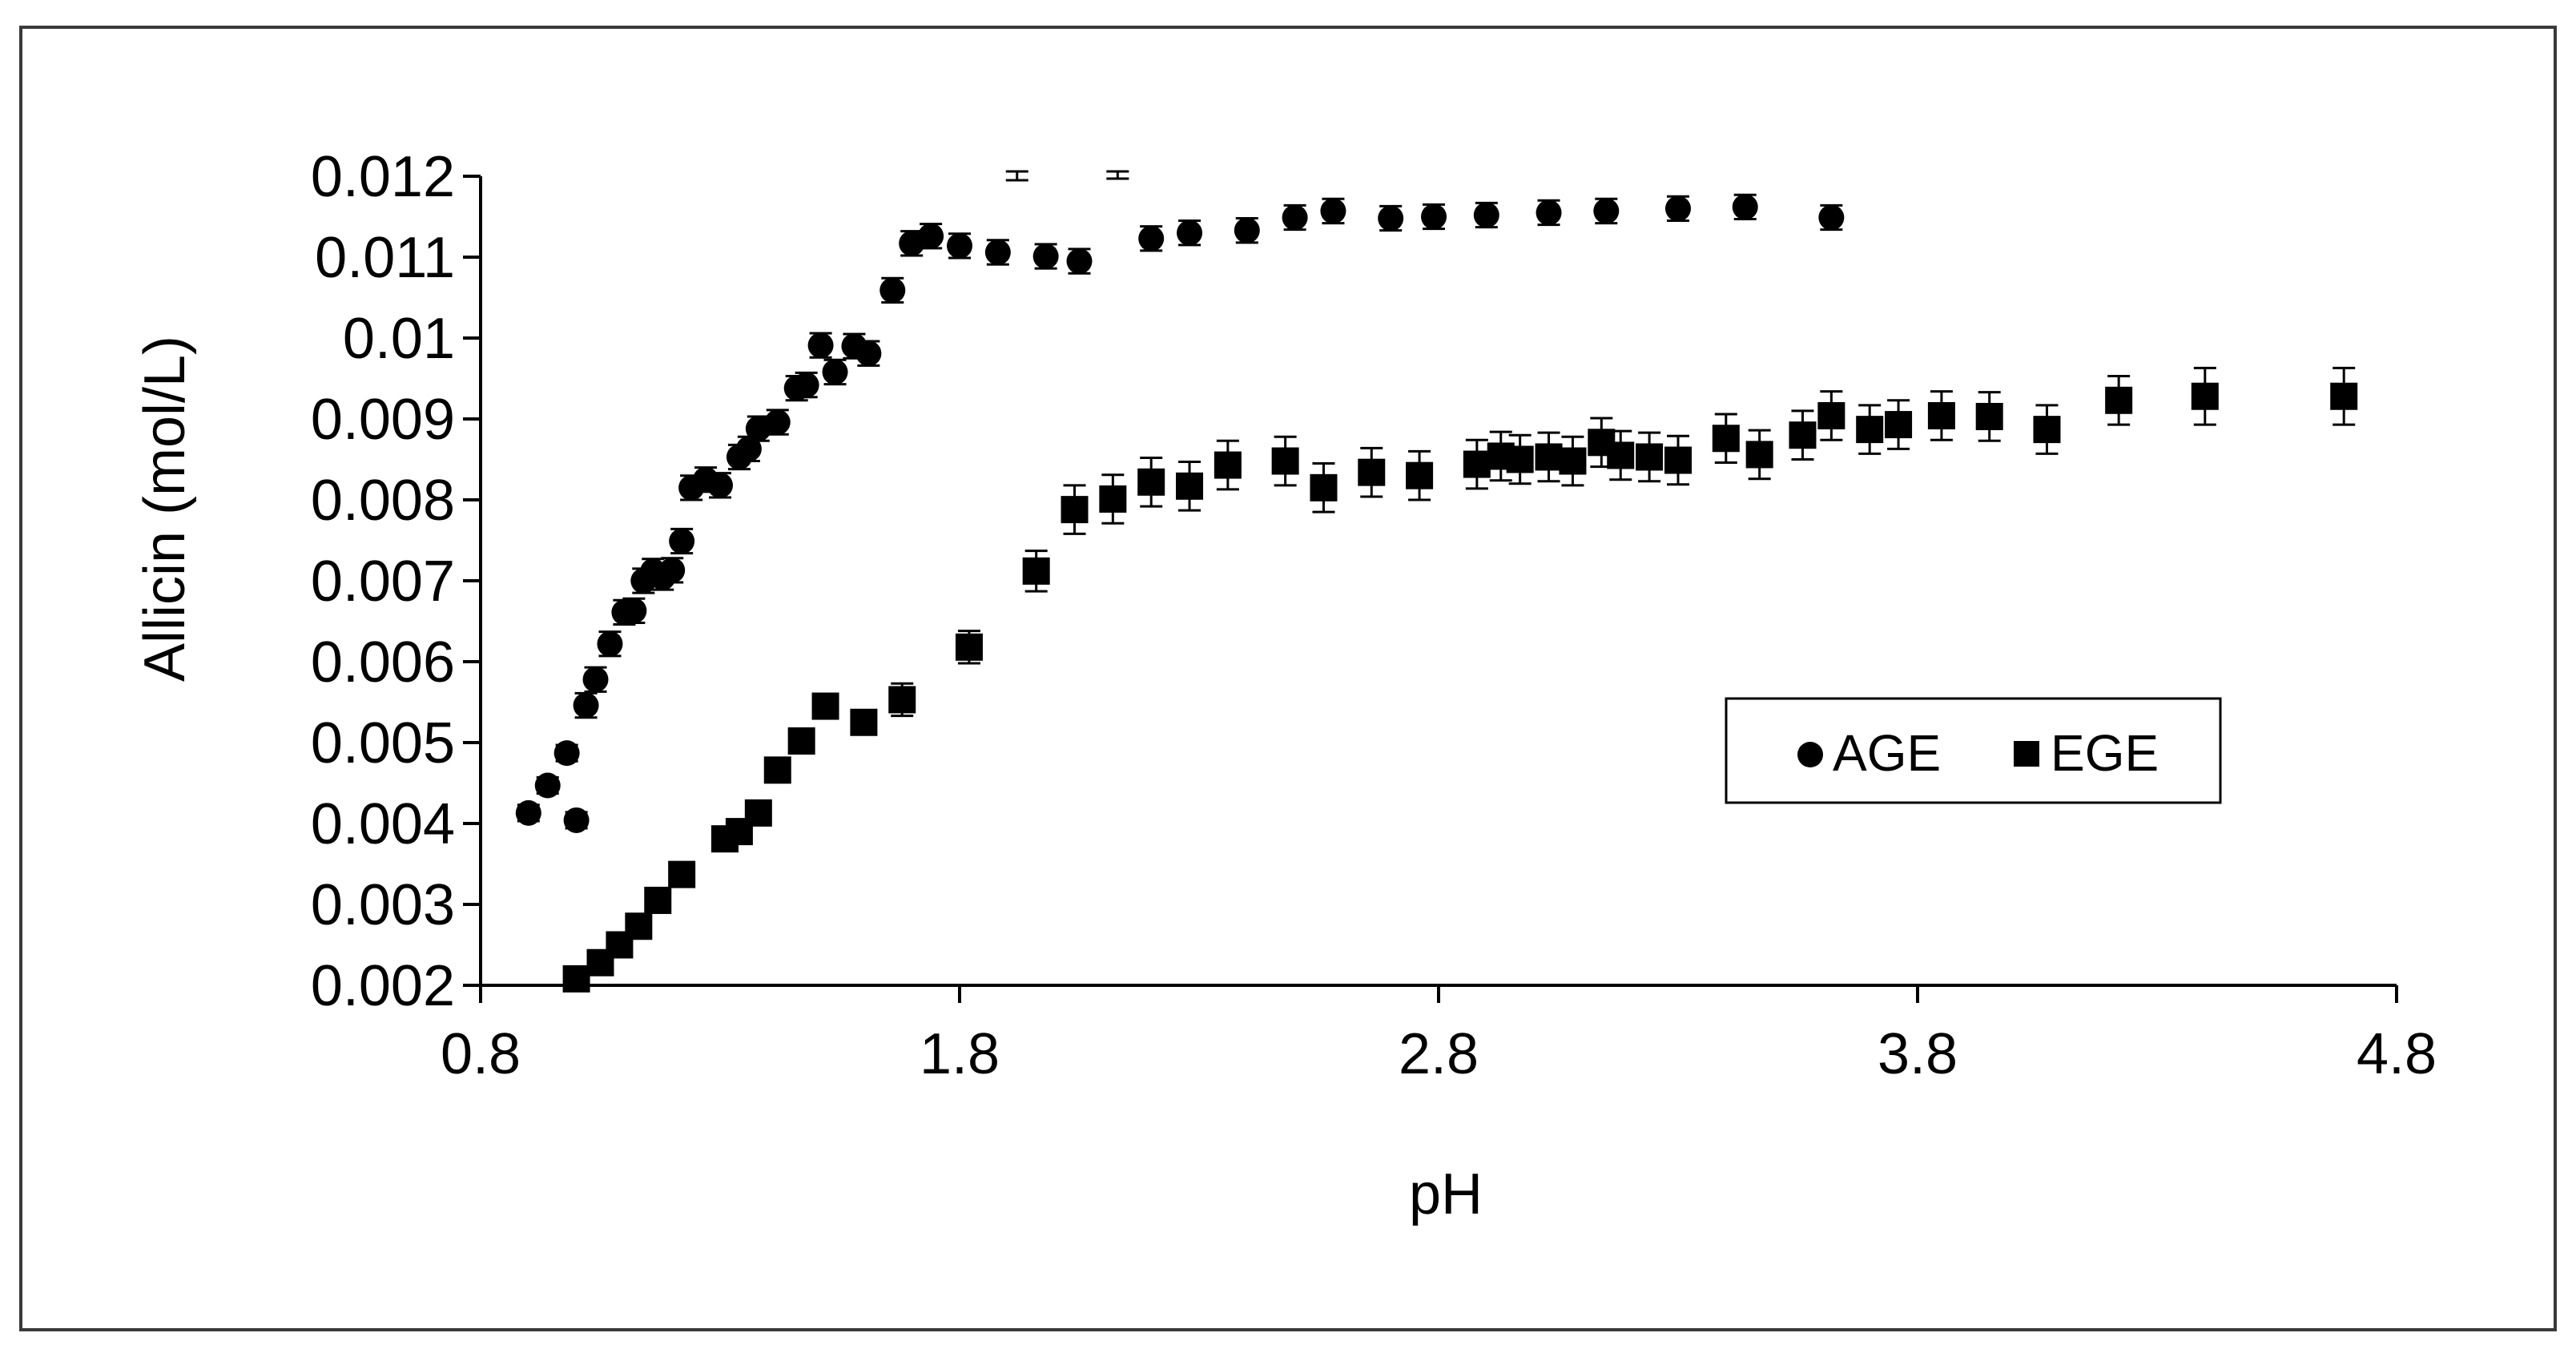 The image size is (2576, 1353). Describe the element at coordinates (383, 501) in the screenshot. I see `y-tick-label: 0.008` at that location.